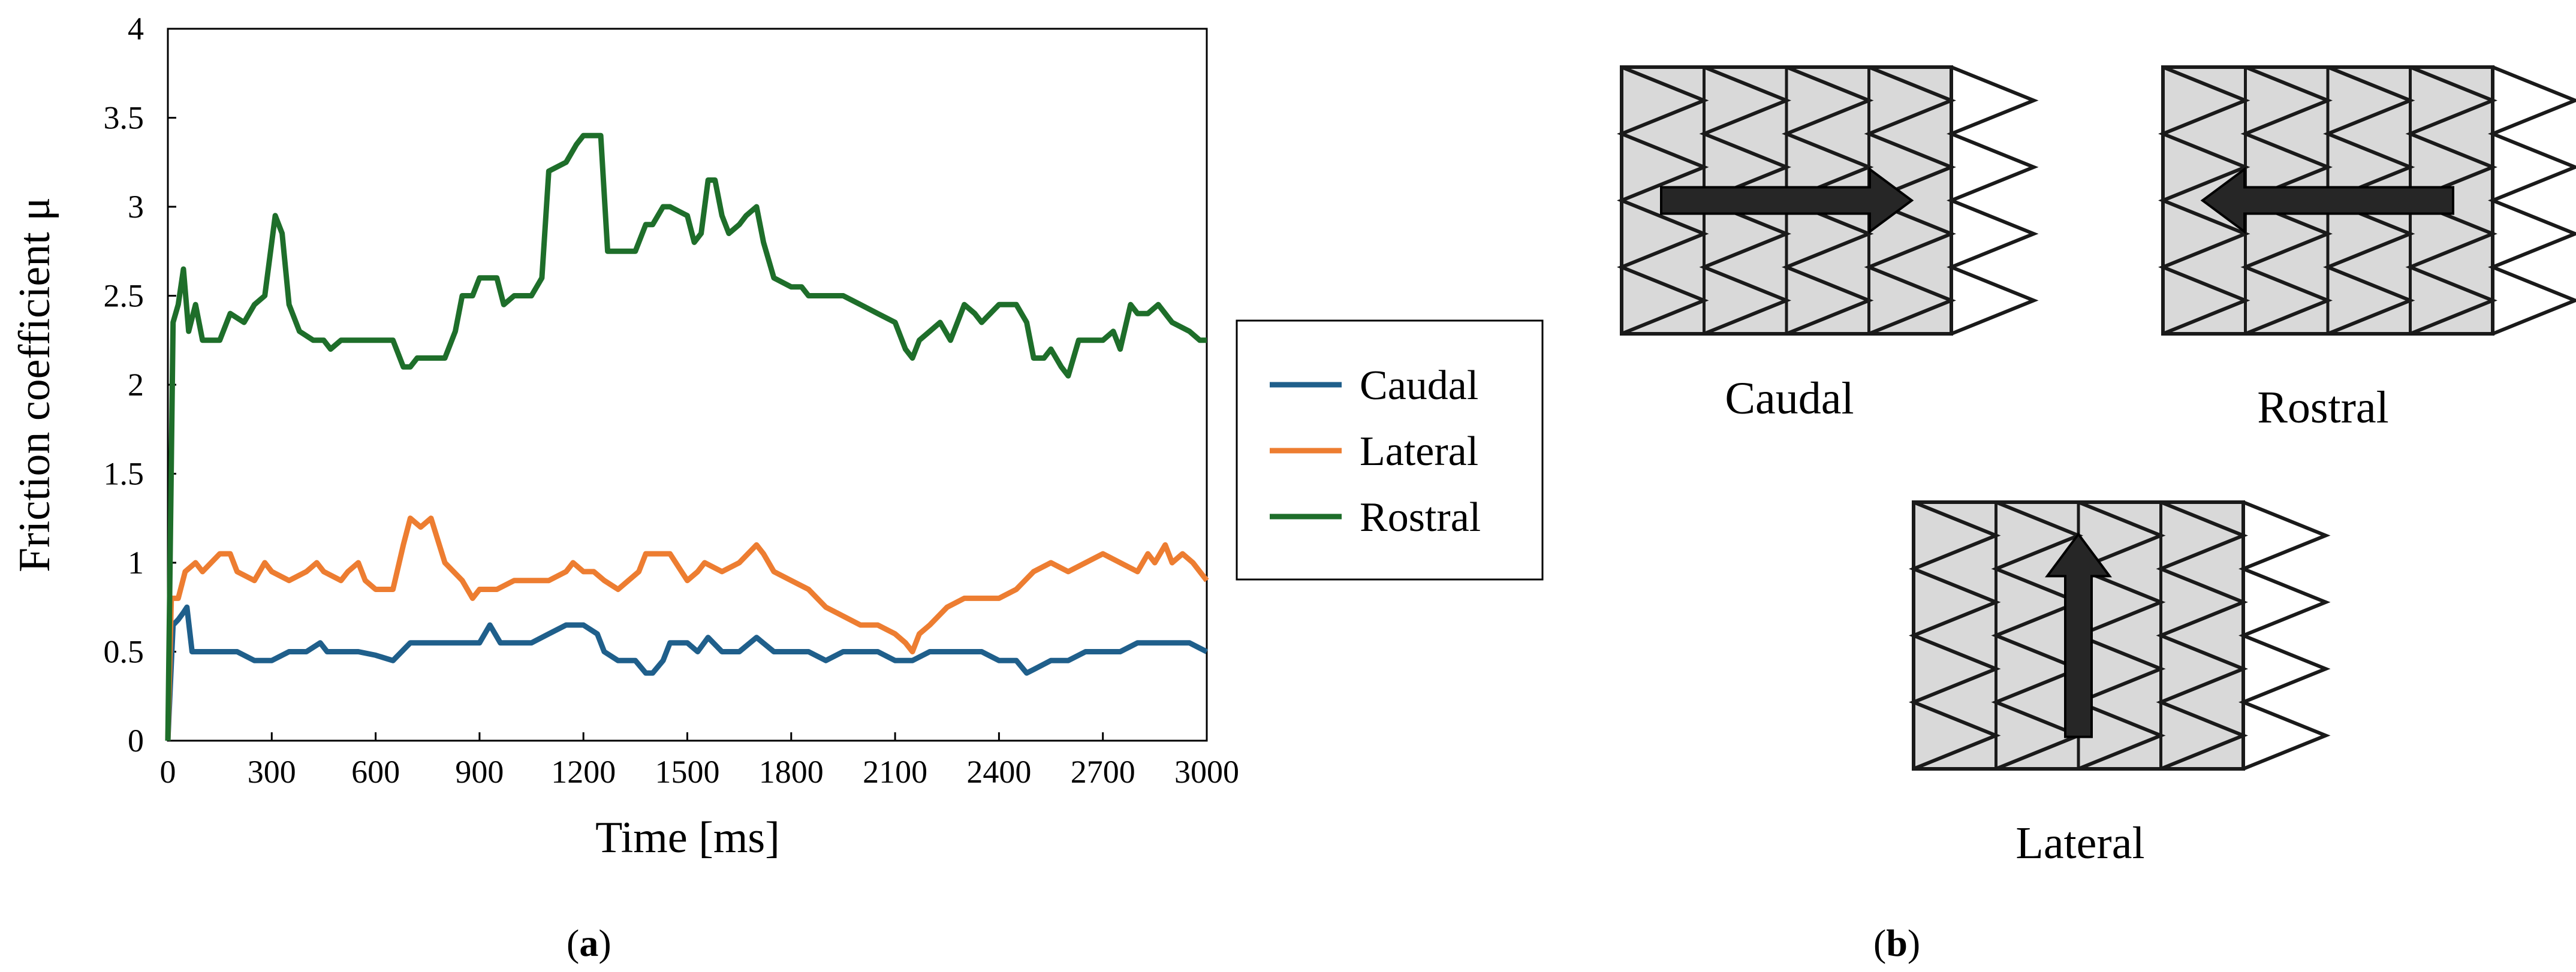  Describe the element at coordinates (124, 474) in the screenshot. I see `y-tick-label: 1.5` at that location.